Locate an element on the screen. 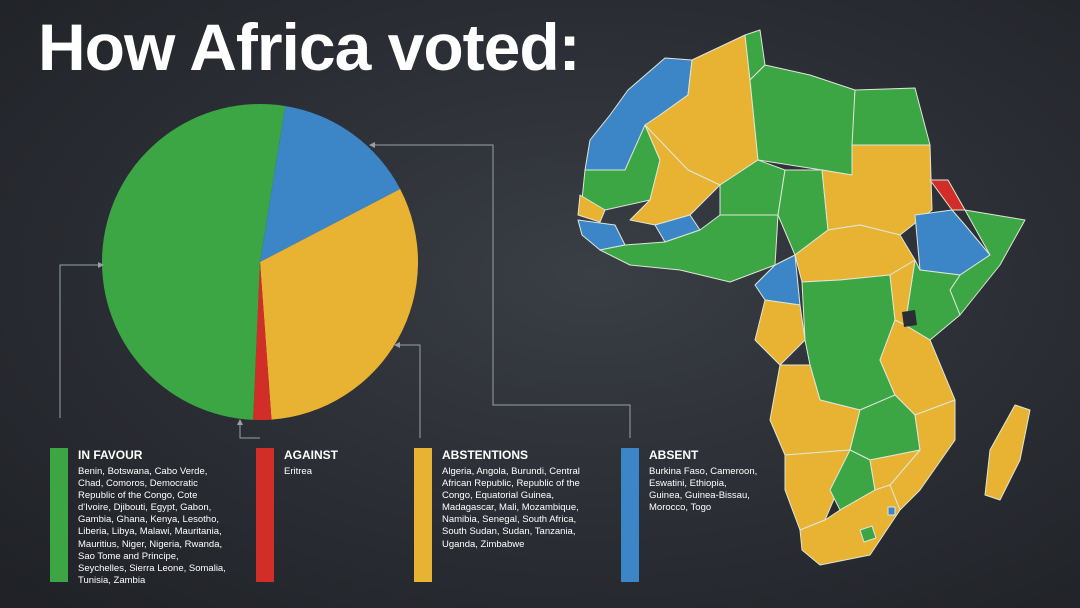  map-region-abstention-congo is located at coordinates (780, 332).